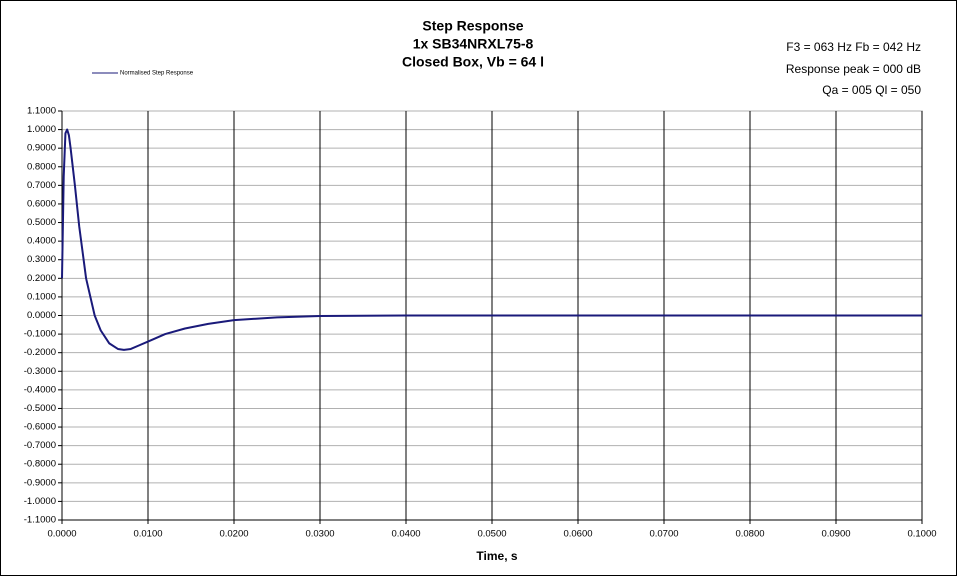 Image resolution: width=957 pixels, height=576 pixels. I want to click on x-tick-label: 0.1000, so click(921, 534).